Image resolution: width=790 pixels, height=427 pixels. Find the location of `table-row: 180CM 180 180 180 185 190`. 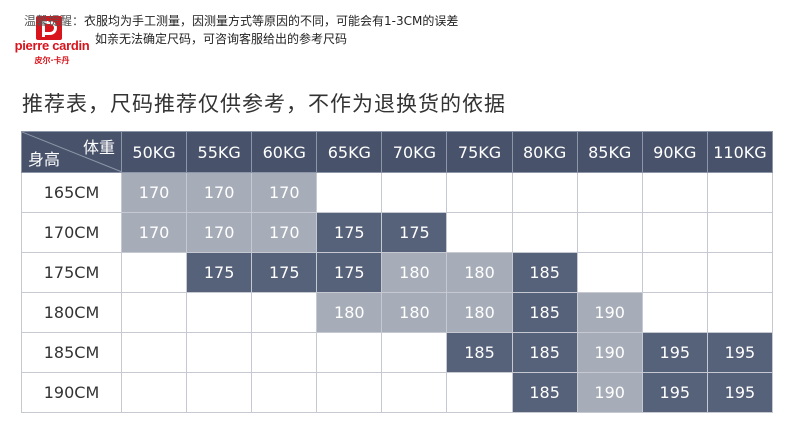

table-row: 180CM 180 180 180 185 190 is located at coordinates (397, 312).